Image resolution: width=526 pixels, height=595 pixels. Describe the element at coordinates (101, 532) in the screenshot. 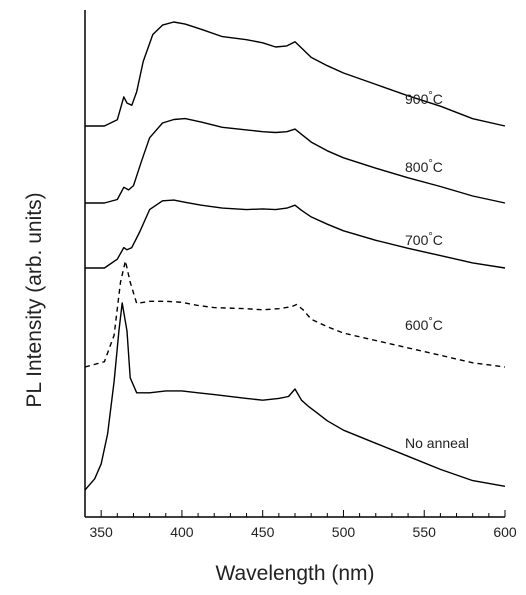

I see `x-tick-label: 350` at that location.